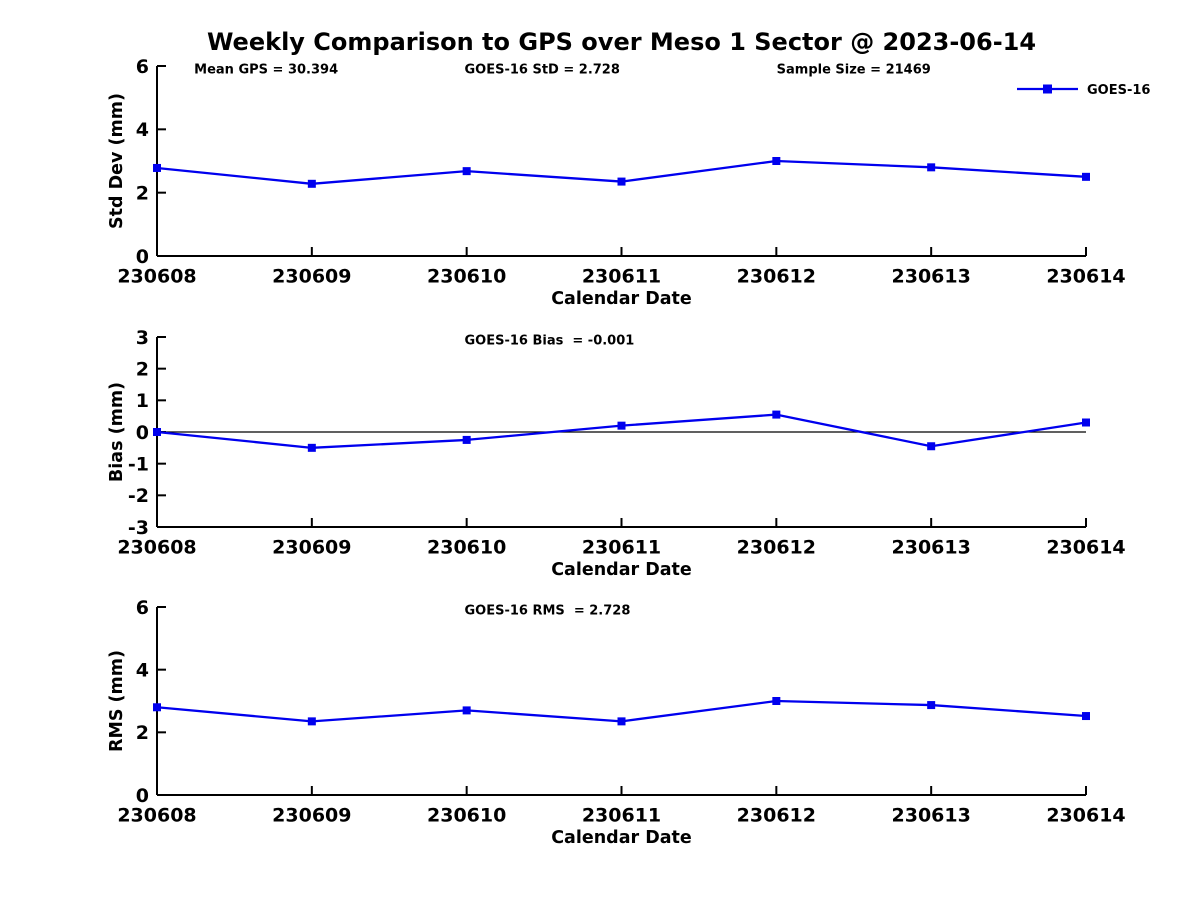  I want to click on x-tick-label-2-4: 230612, so click(776, 816).